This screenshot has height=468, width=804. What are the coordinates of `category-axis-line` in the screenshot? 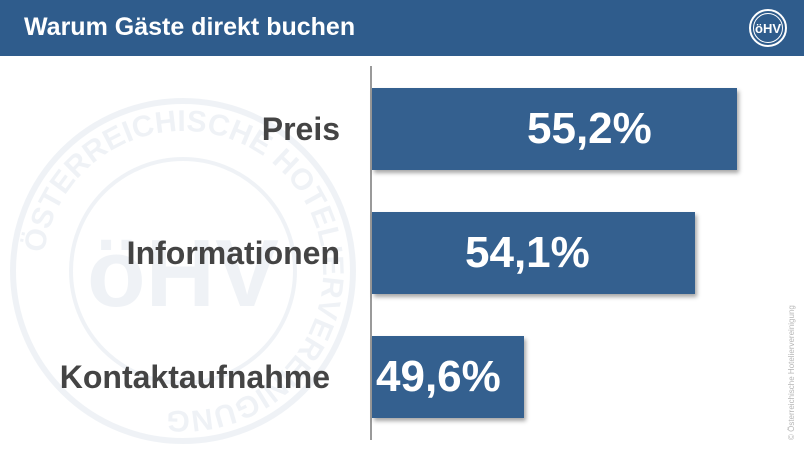 It's located at (371, 253).